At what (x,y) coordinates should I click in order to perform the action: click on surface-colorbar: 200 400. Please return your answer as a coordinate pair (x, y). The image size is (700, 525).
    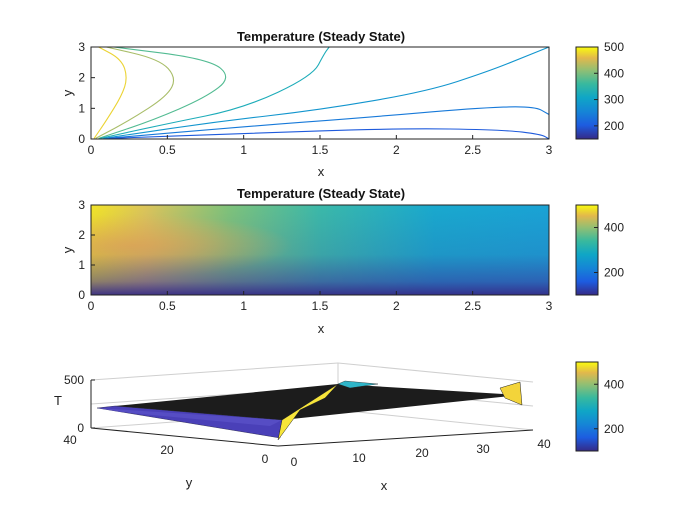
    Looking at the image, I should click on (599, 406).